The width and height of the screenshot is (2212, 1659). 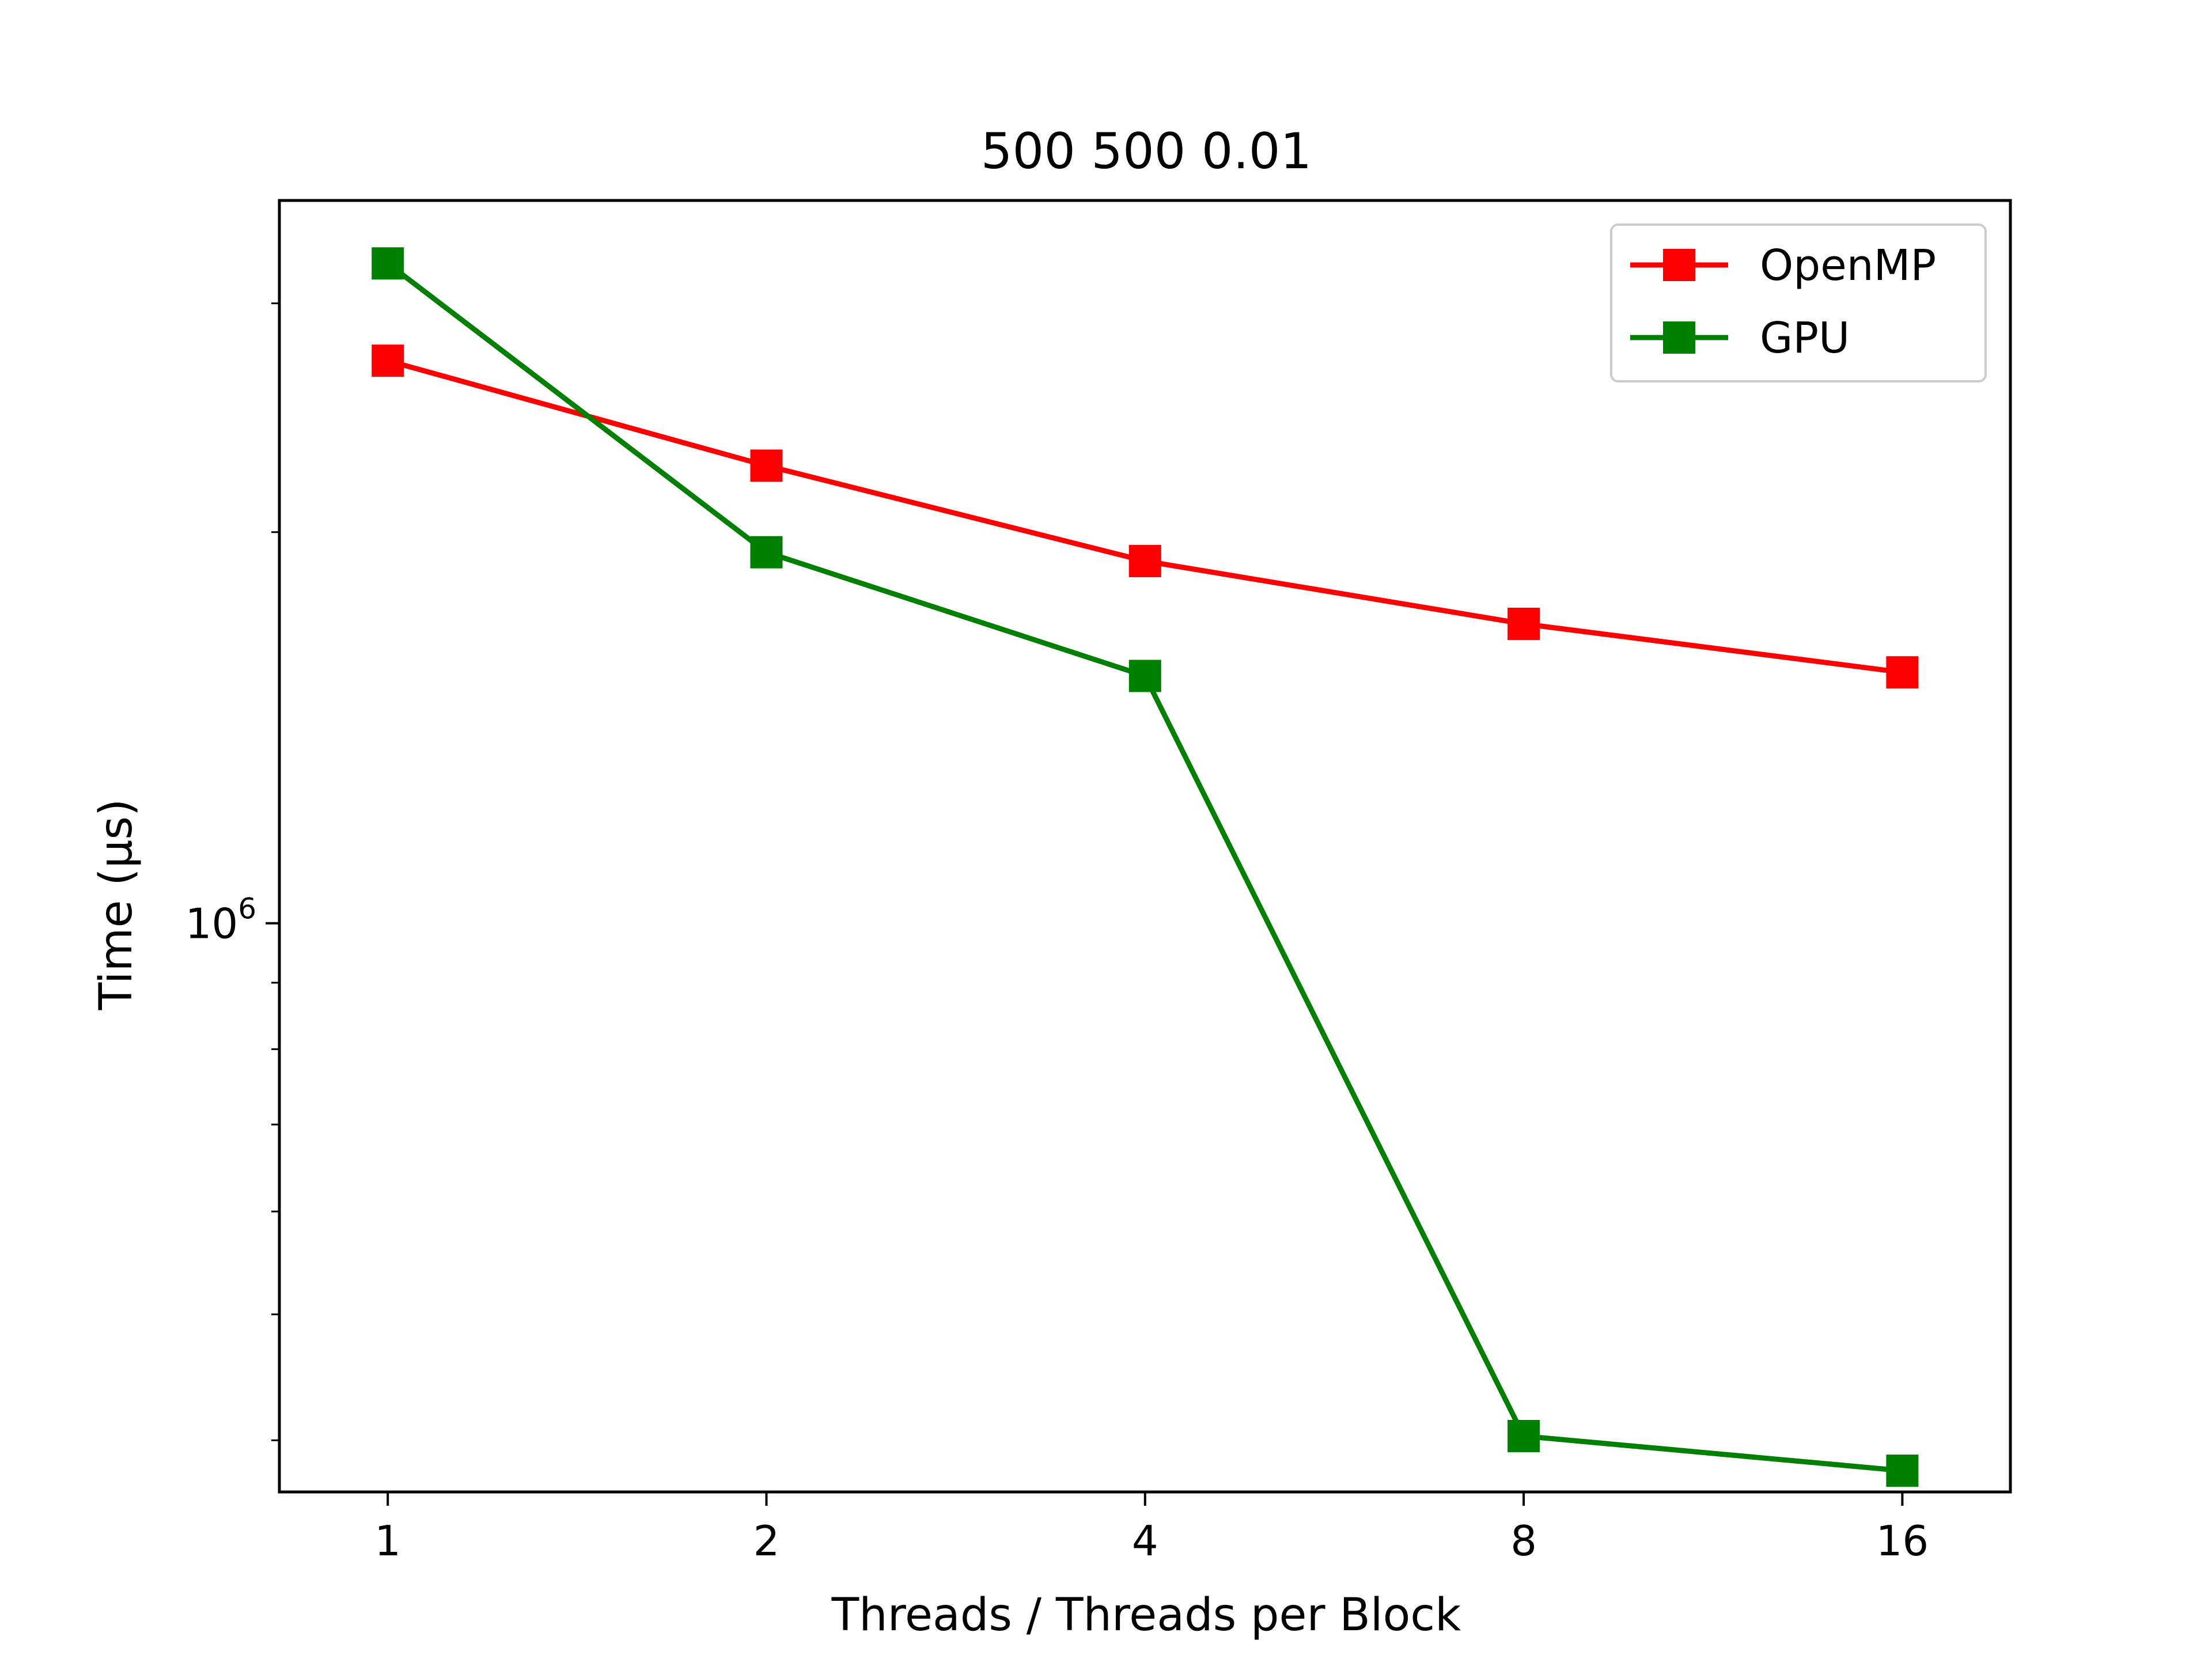 What do you see at coordinates (387, 1541) in the screenshot?
I see `x-tick-label: 1` at bounding box center [387, 1541].